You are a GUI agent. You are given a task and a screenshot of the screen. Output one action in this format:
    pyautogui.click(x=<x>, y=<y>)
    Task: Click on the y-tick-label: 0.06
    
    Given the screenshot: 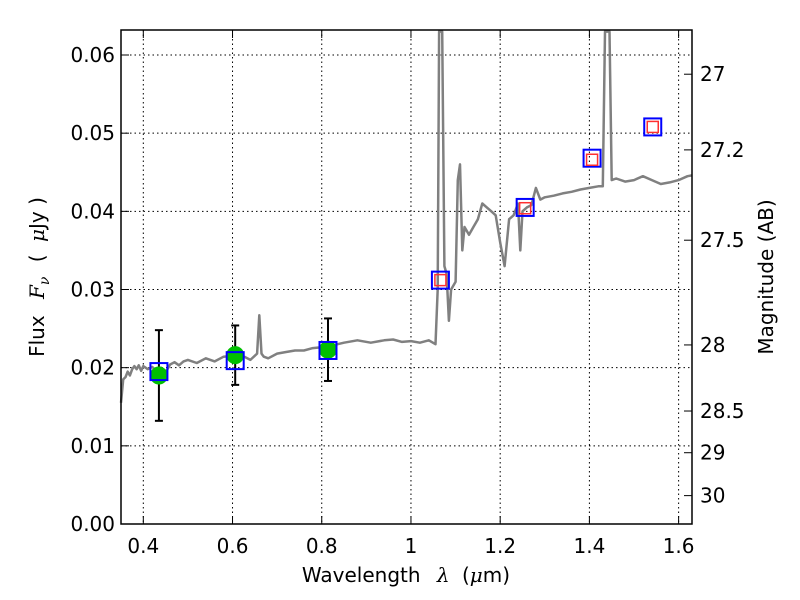 What is the action you would take?
    pyautogui.click(x=92, y=55)
    